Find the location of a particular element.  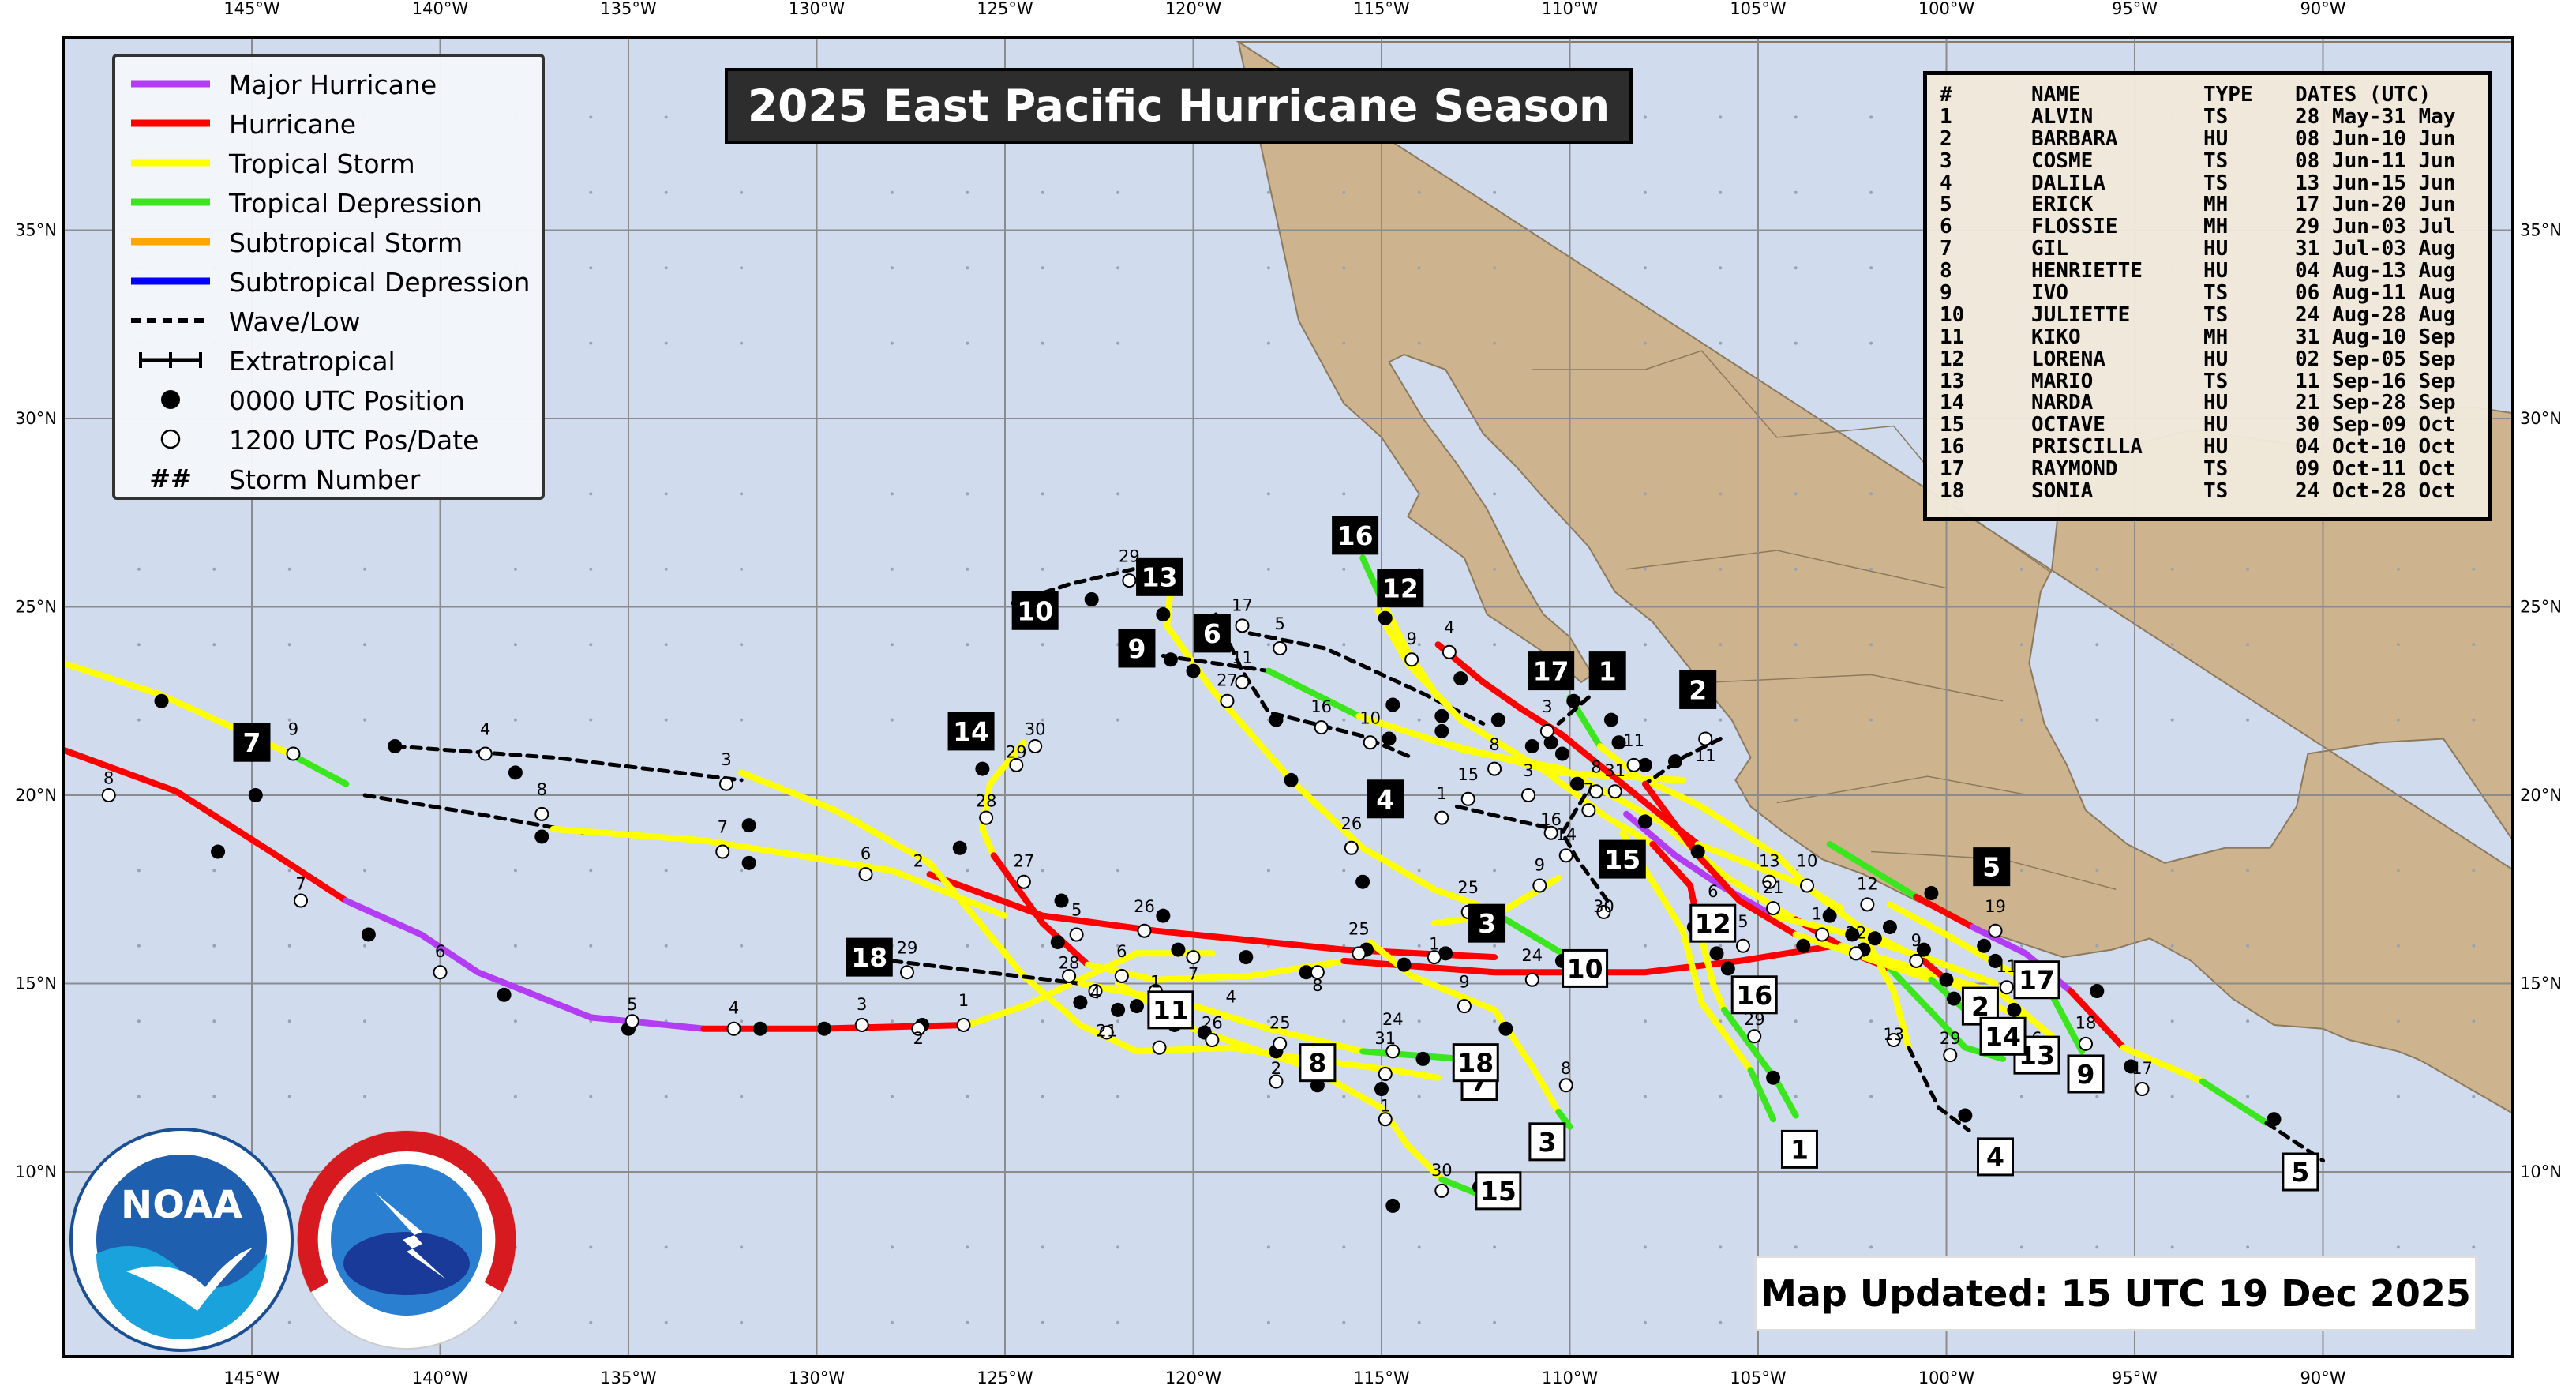

lon-tick-top: 105°W is located at coordinates (1758, 9).